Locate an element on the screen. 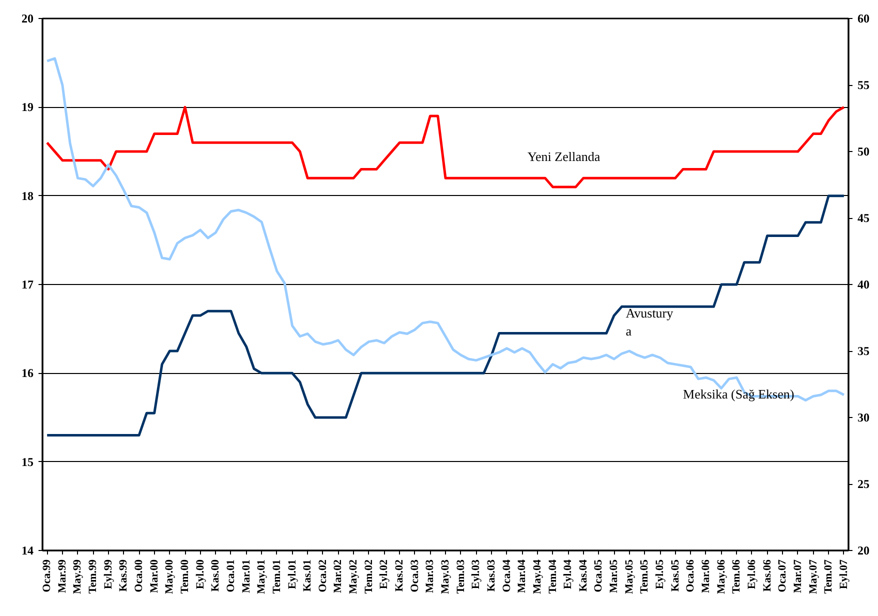 This screenshot has height=616, width=878. y2-tick-label: 30 is located at coordinates (864, 417).